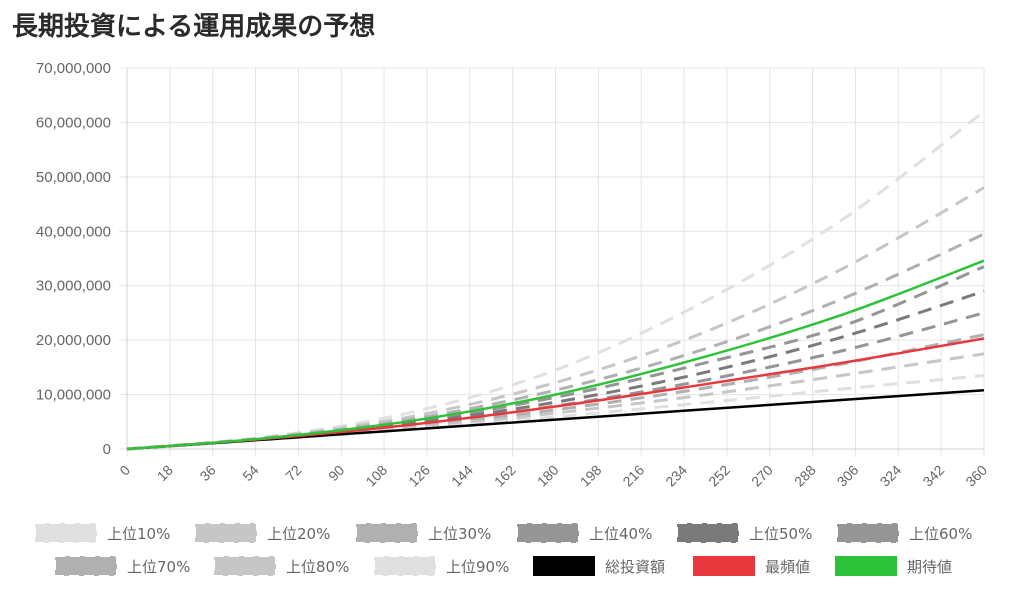 The image size is (1024, 594). What do you see at coordinates (73, 68) in the screenshot?
I see `y-tick-label: 70,000,000` at bounding box center [73, 68].